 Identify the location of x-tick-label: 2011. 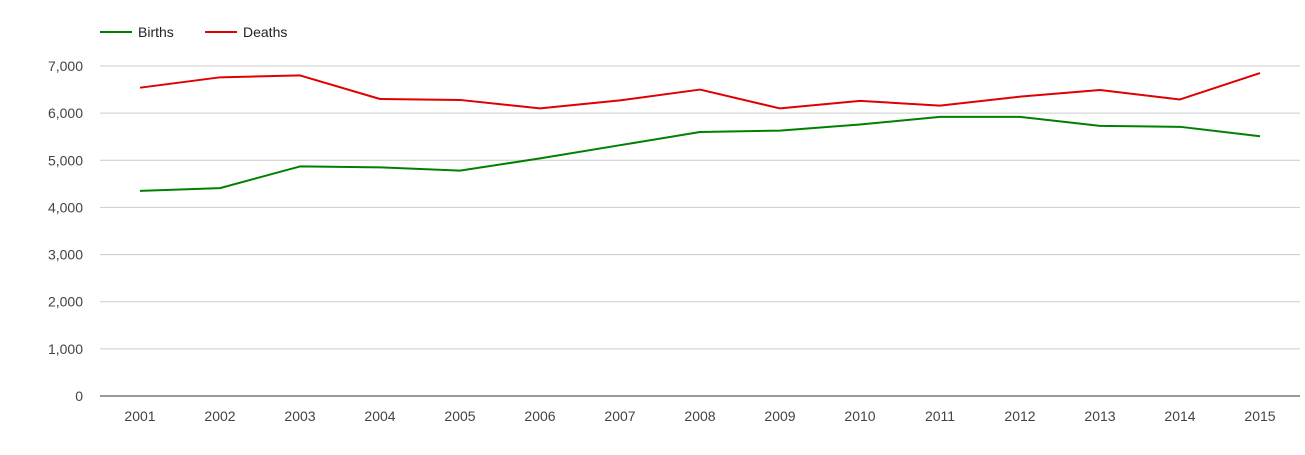
(940, 416).